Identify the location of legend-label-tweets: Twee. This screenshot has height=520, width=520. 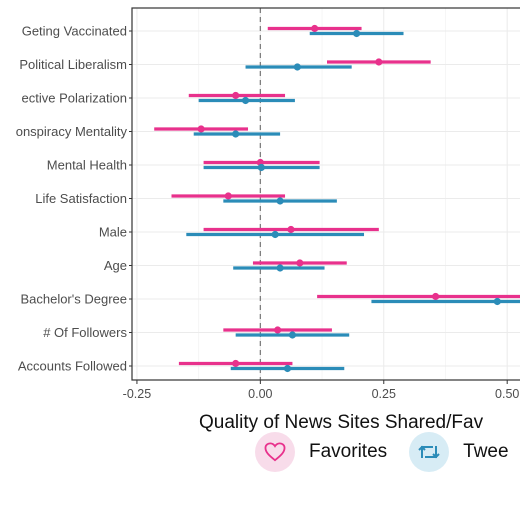
(486, 451).